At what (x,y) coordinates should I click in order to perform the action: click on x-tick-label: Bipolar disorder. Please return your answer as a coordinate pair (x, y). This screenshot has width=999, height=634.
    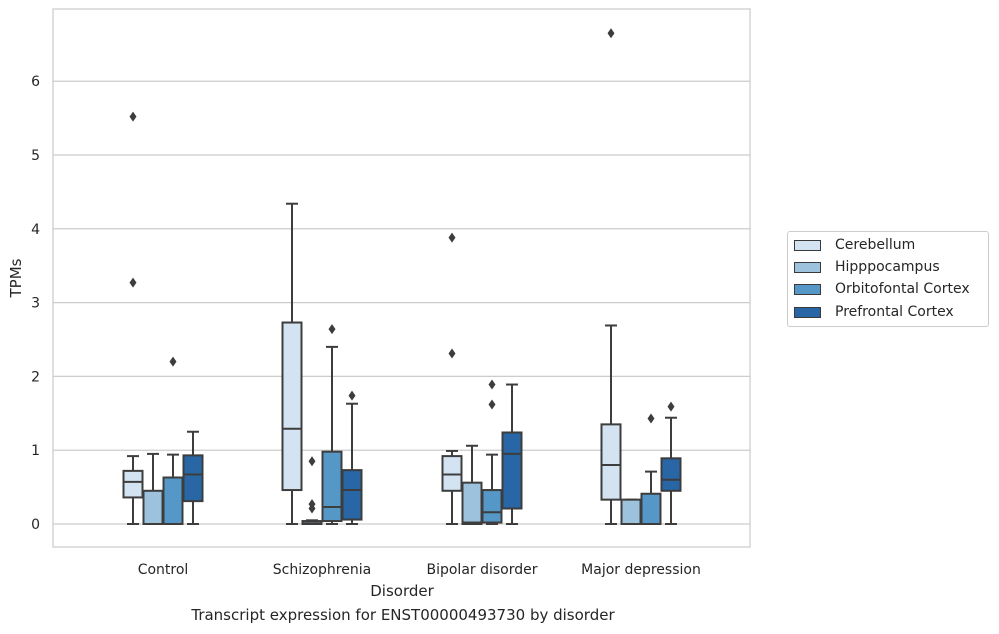
    Looking at the image, I should click on (481, 570).